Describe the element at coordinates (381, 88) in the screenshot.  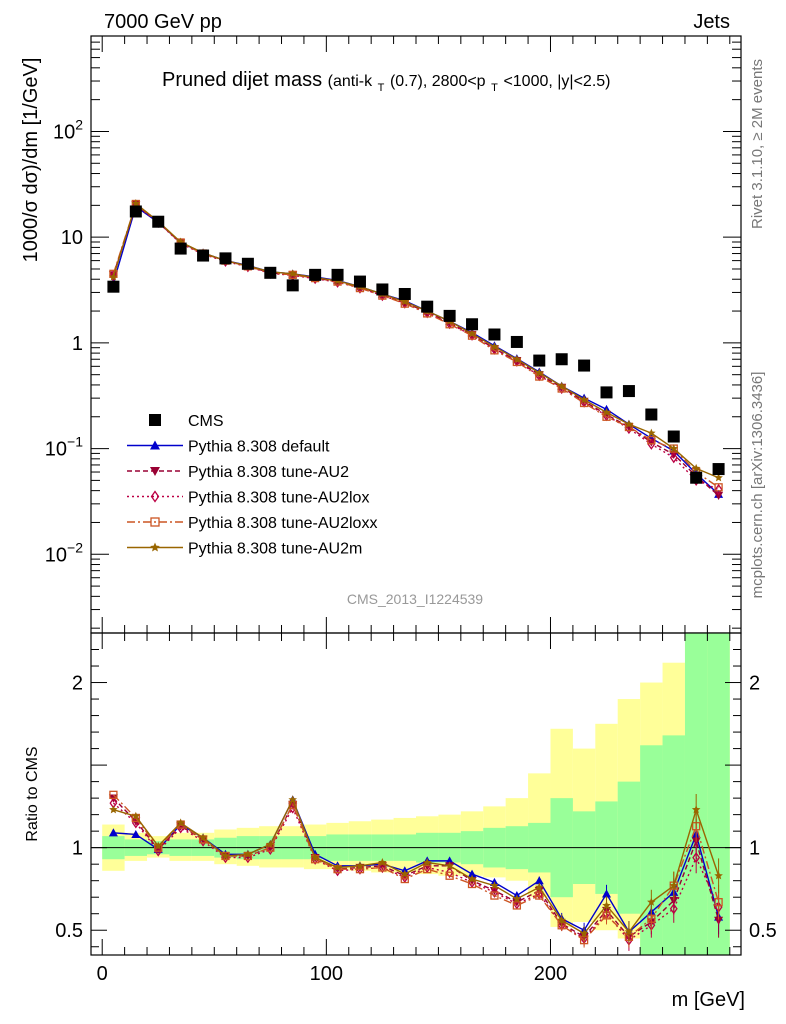
I see `chart-subtitle-sub: T` at that location.